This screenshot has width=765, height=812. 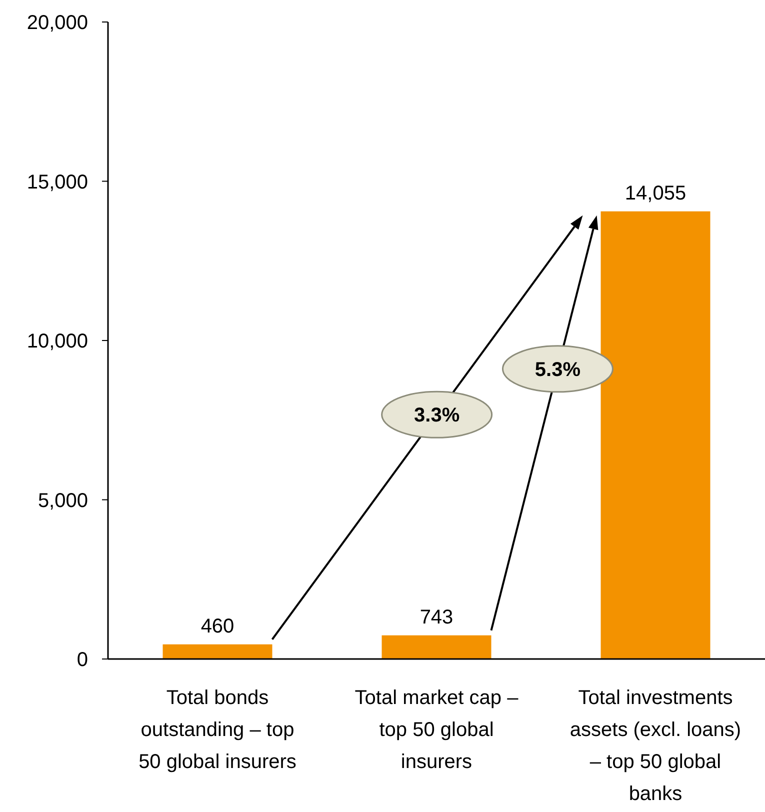 What do you see at coordinates (57, 182) in the screenshot?
I see `y-tick-label: 15,000` at bounding box center [57, 182].